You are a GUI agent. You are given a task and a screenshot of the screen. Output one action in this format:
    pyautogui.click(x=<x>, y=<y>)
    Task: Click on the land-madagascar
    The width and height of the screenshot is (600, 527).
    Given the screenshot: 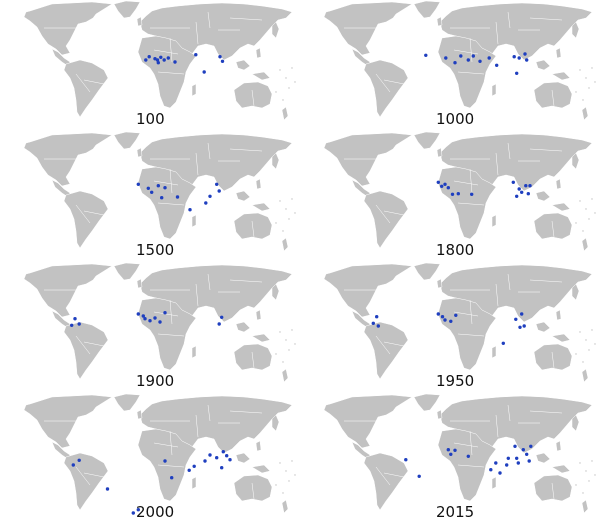 What is the action you would take?
    pyautogui.click(x=194, y=352)
    